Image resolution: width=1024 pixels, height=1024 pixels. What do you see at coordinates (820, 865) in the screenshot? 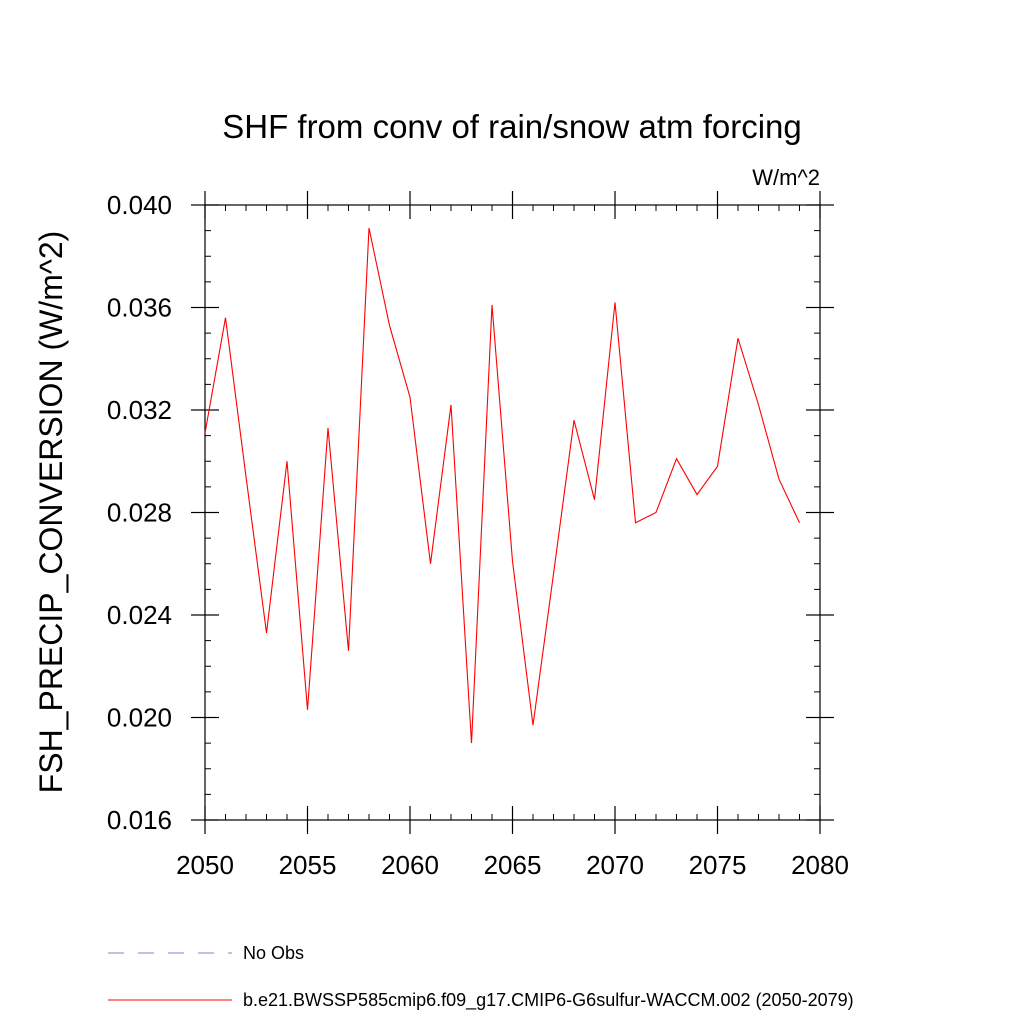
I see `x-tick-label: 2080` at bounding box center [820, 865].